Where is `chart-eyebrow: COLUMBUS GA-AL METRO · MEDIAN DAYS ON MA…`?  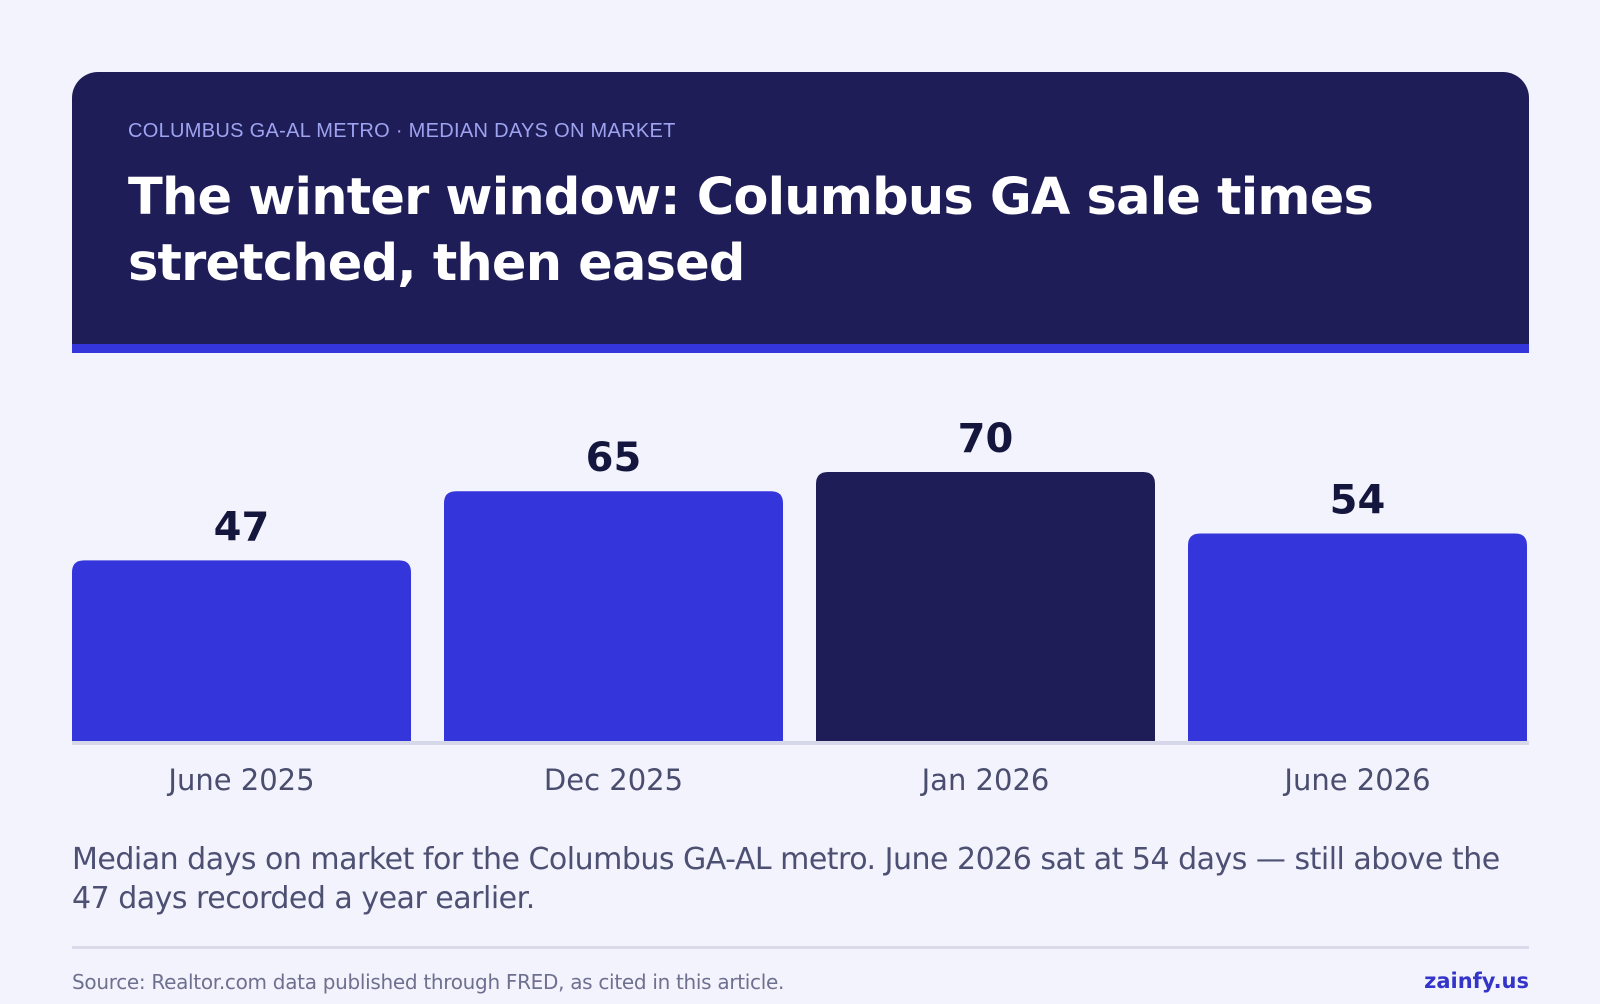
chart-eyebrow: COLUMBUS GA-AL METRO · MEDIAN DAYS ON MA… is located at coordinates (402, 131).